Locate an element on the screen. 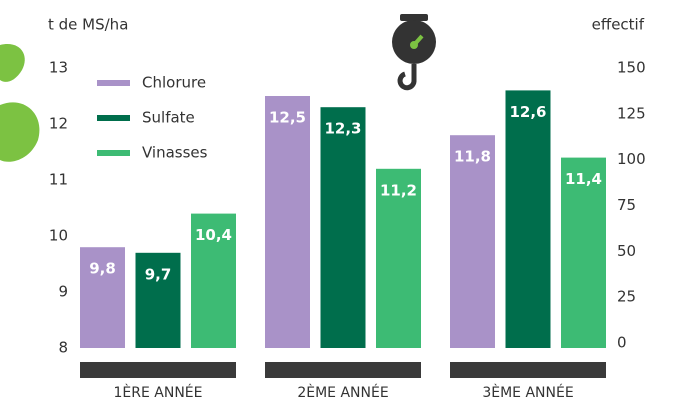 This screenshot has height=400, width=681. y2-tick-label: 75 is located at coordinates (626, 205).